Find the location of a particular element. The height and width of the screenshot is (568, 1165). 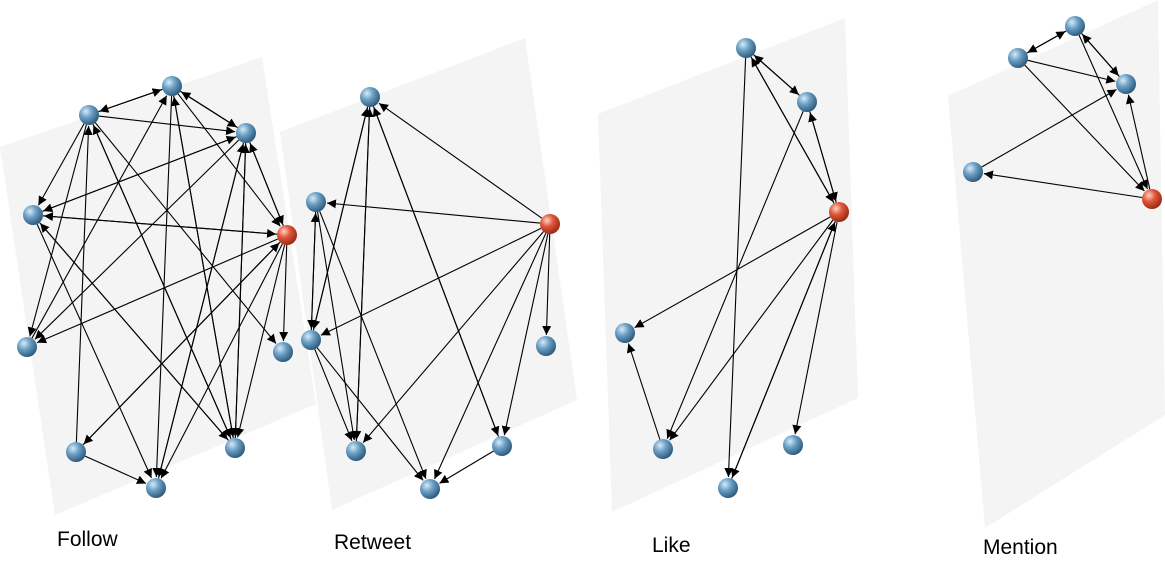

edge-f1-to-f7 is located at coordinates (185, 233).